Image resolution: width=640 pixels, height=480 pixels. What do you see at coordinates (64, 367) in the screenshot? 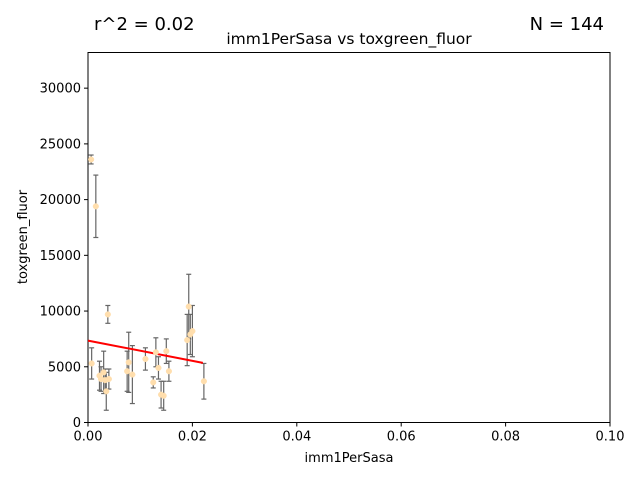
I see `y-tick-label: 5000` at bounding box center [64, 367].